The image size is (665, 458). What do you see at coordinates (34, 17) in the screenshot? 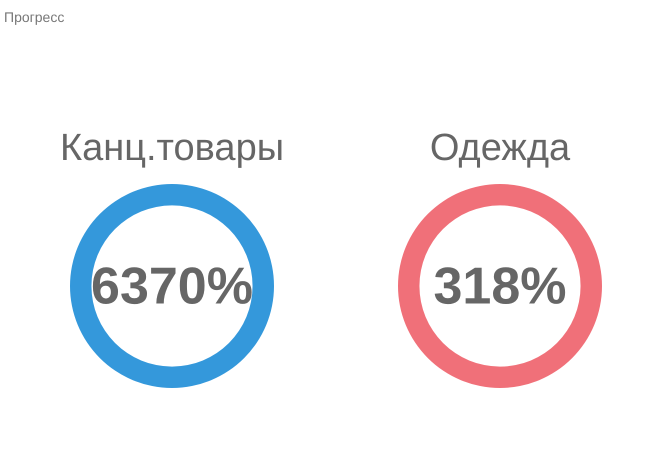
I see `text: Прогресс` at bounding box center [34, 17].